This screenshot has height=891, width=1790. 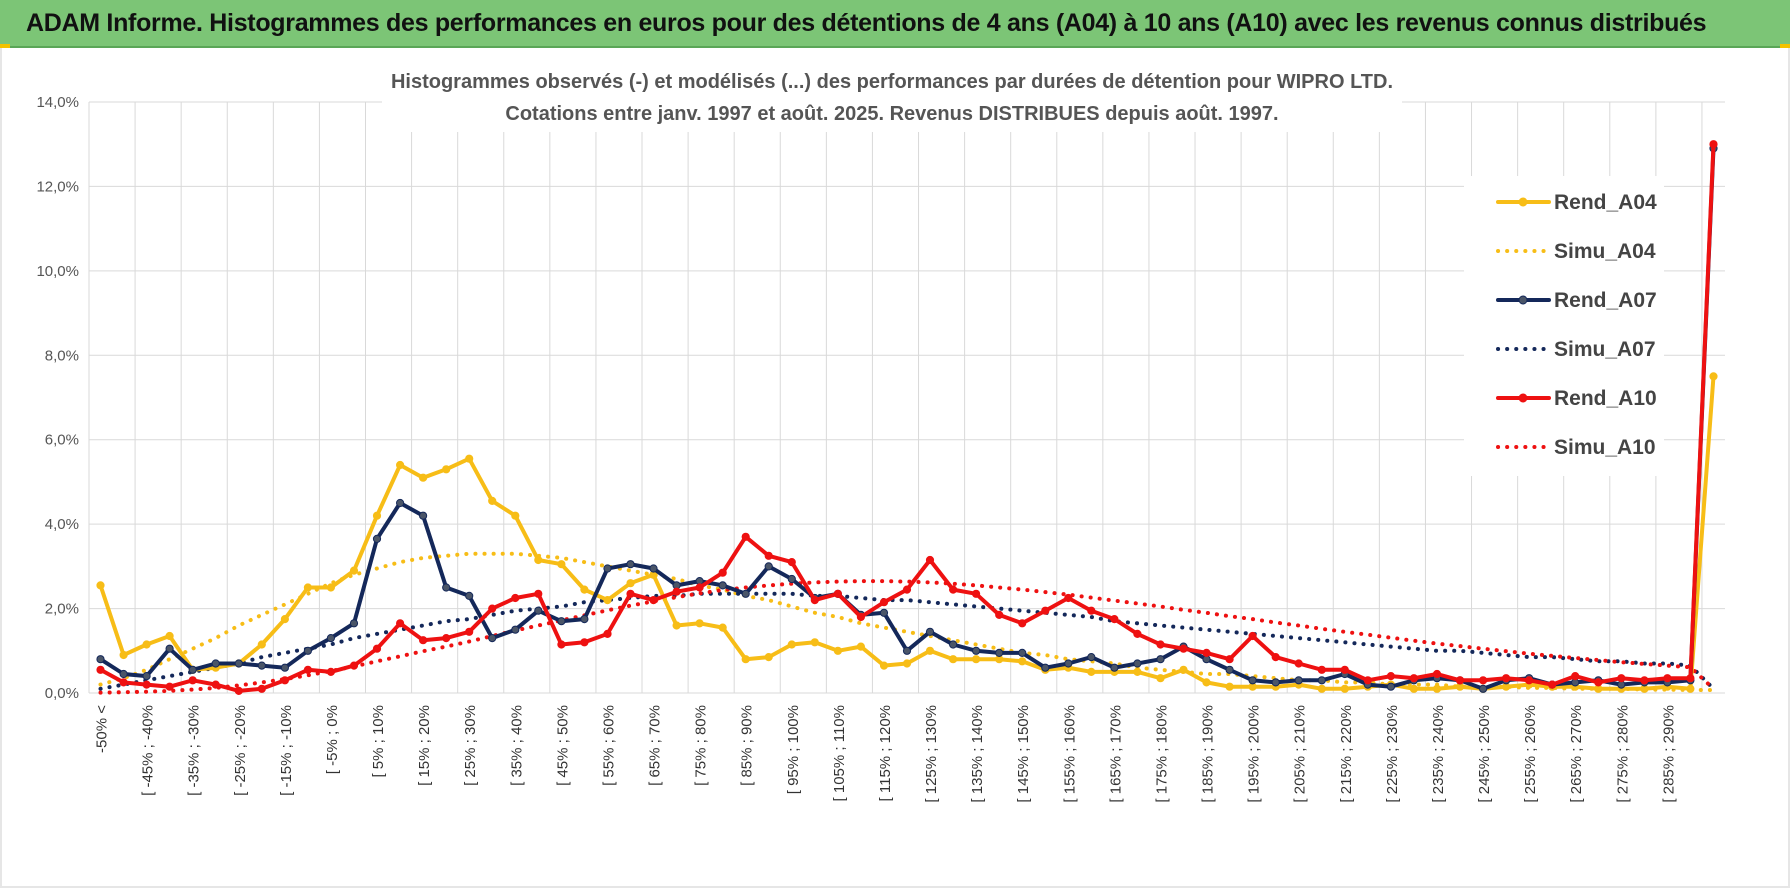 What do you see at coordinates (608, 745) in the screenshot?
I see `x-tick-label: [ 55% ; 60%` at bounding box center [608, 745].